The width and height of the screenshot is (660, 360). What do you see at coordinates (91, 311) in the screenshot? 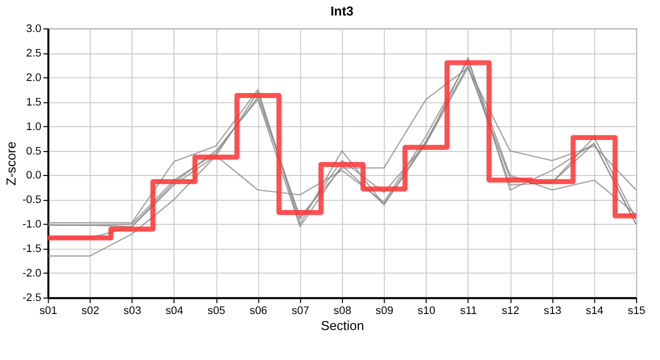
I see `x-tick-label: s02` at bounding box center [91, 311].